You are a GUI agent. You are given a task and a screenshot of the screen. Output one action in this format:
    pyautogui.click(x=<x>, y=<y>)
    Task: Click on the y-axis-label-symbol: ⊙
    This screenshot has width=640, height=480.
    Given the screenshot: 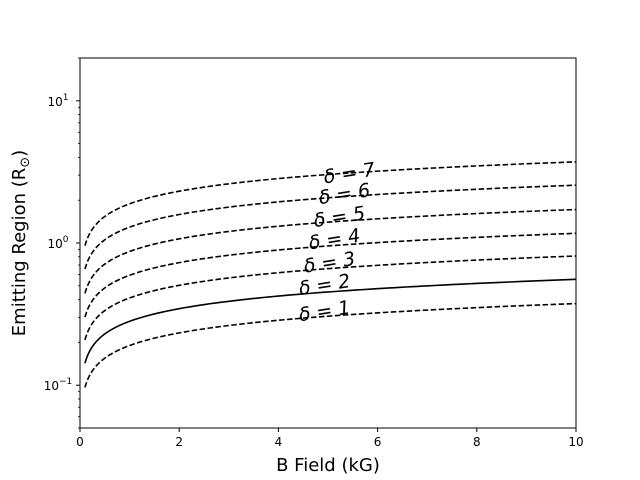 What is the action you would take?
    pyautogui.click(x=25, y=162)
    